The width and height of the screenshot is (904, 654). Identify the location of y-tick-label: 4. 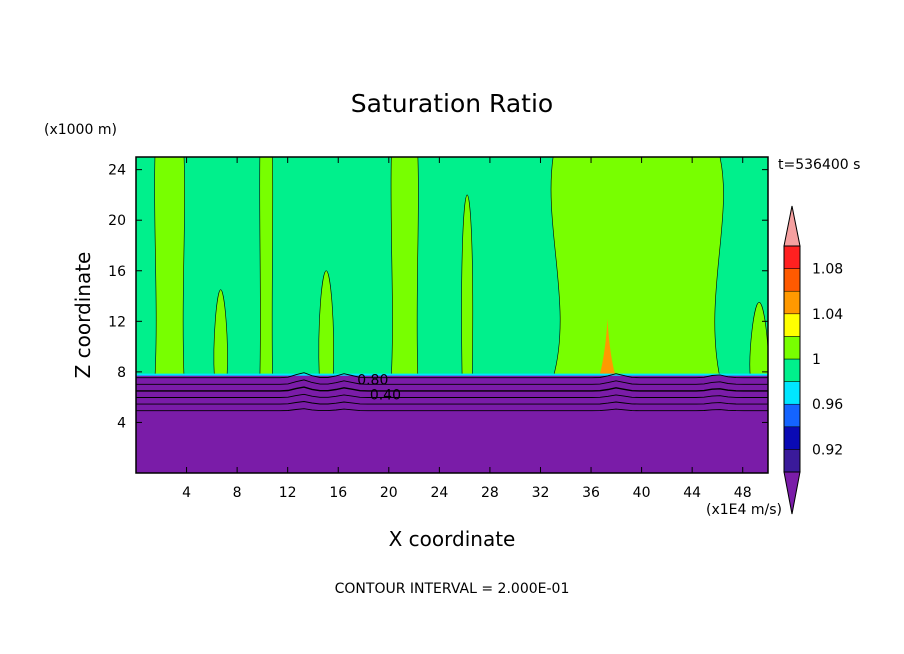
(121, 423).